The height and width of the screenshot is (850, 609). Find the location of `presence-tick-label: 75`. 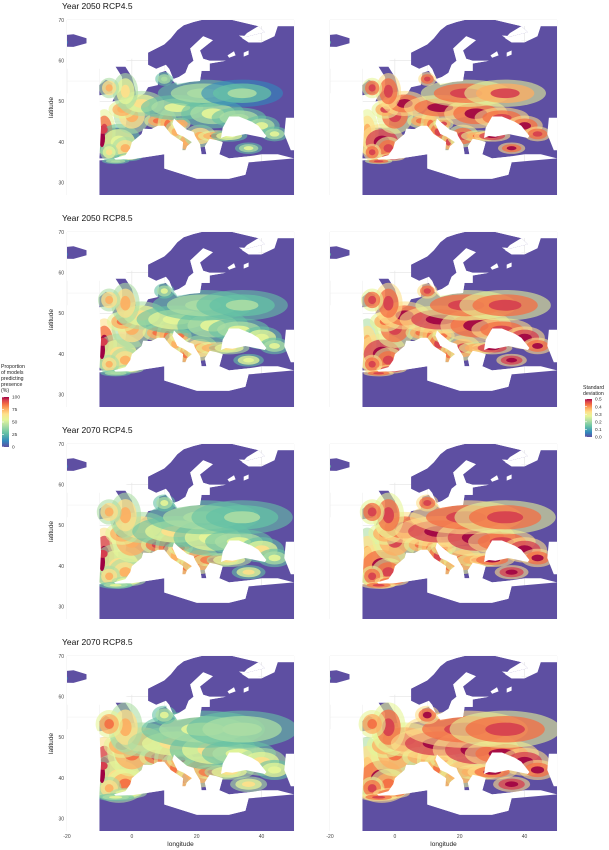

presence-tick-label: 75 is located at coordinates (15, 410).